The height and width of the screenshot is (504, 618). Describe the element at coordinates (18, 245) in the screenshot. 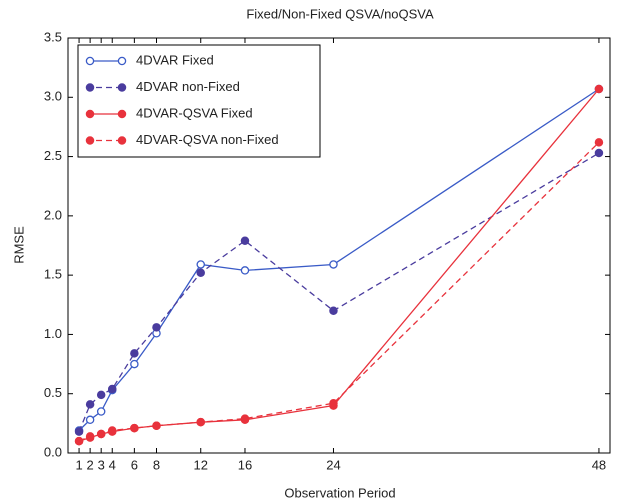

I see `y-axis-label: RMSE` at that location.